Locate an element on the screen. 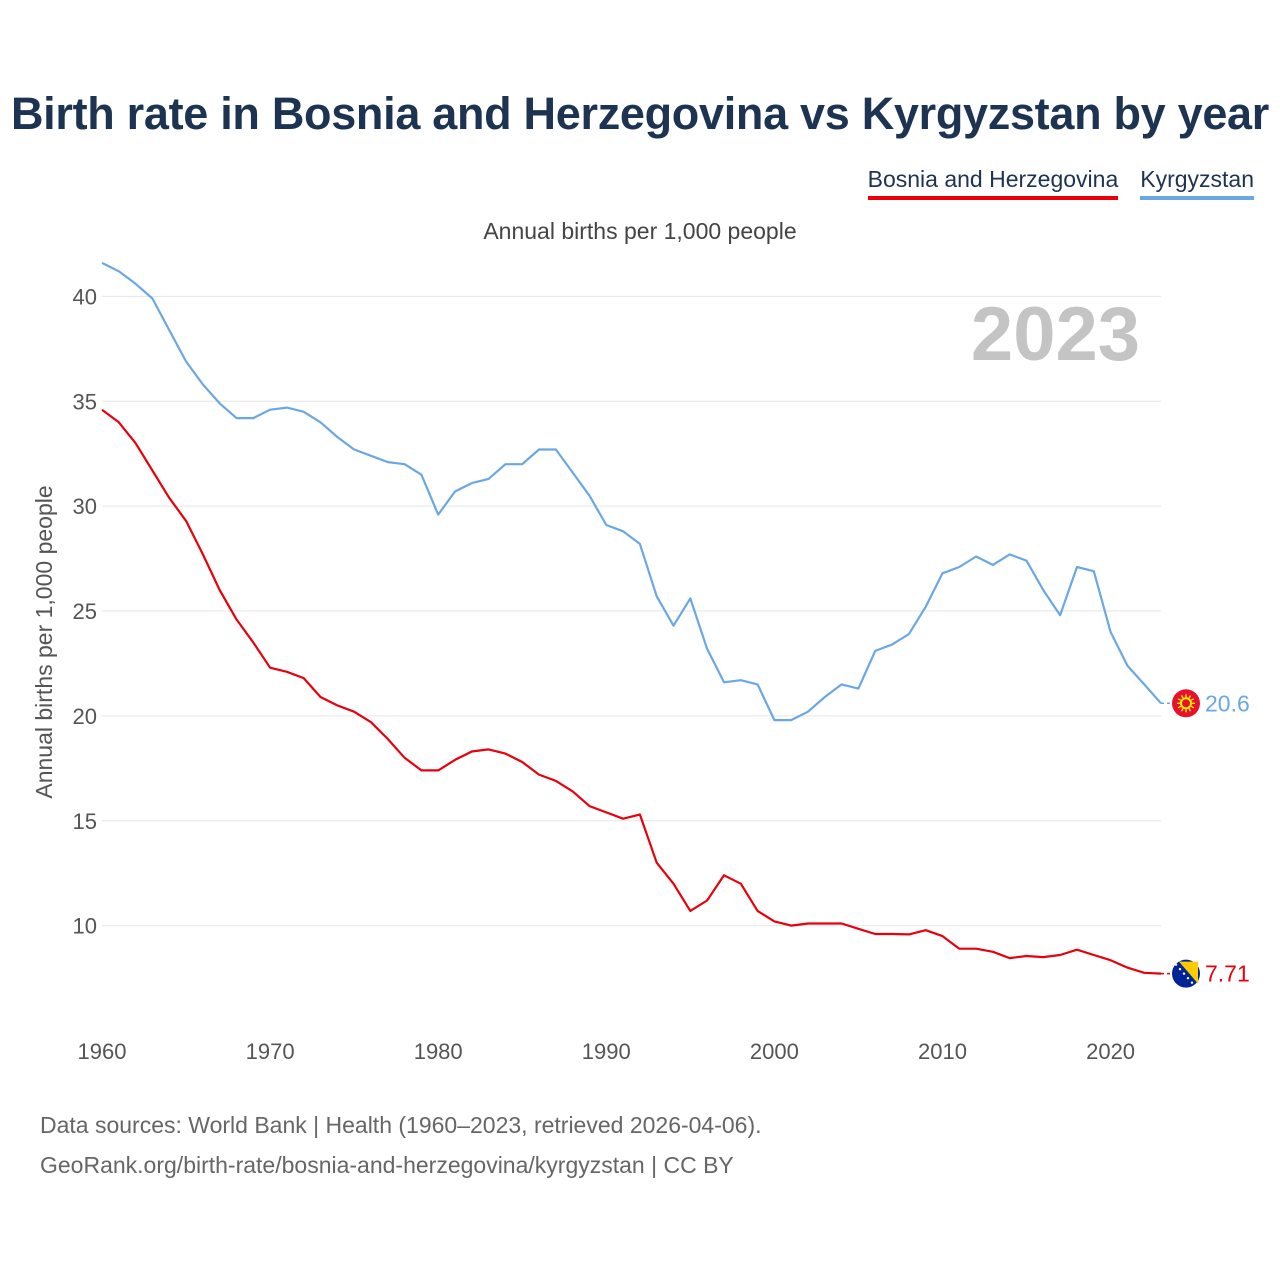  x-tick-label: 2020 is located at coordinates (1110, 1051).